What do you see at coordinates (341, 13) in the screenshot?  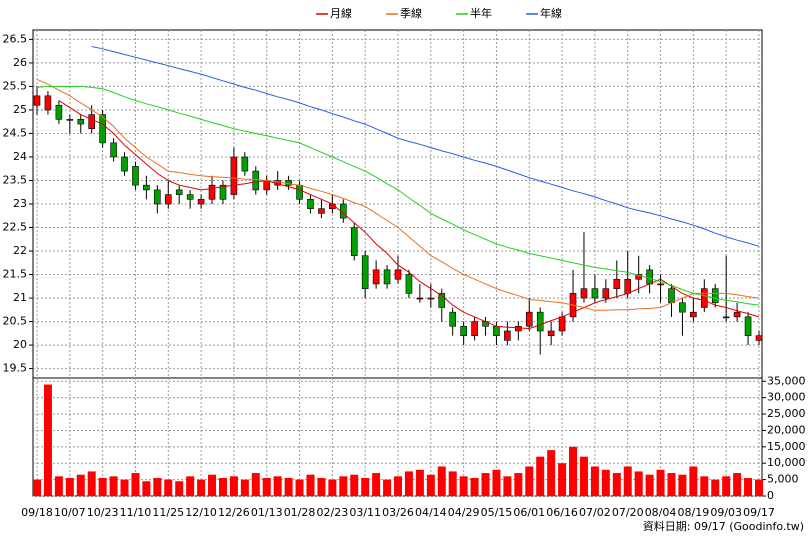 I see `legend-label: 月線` at bounding box center [341, 13].